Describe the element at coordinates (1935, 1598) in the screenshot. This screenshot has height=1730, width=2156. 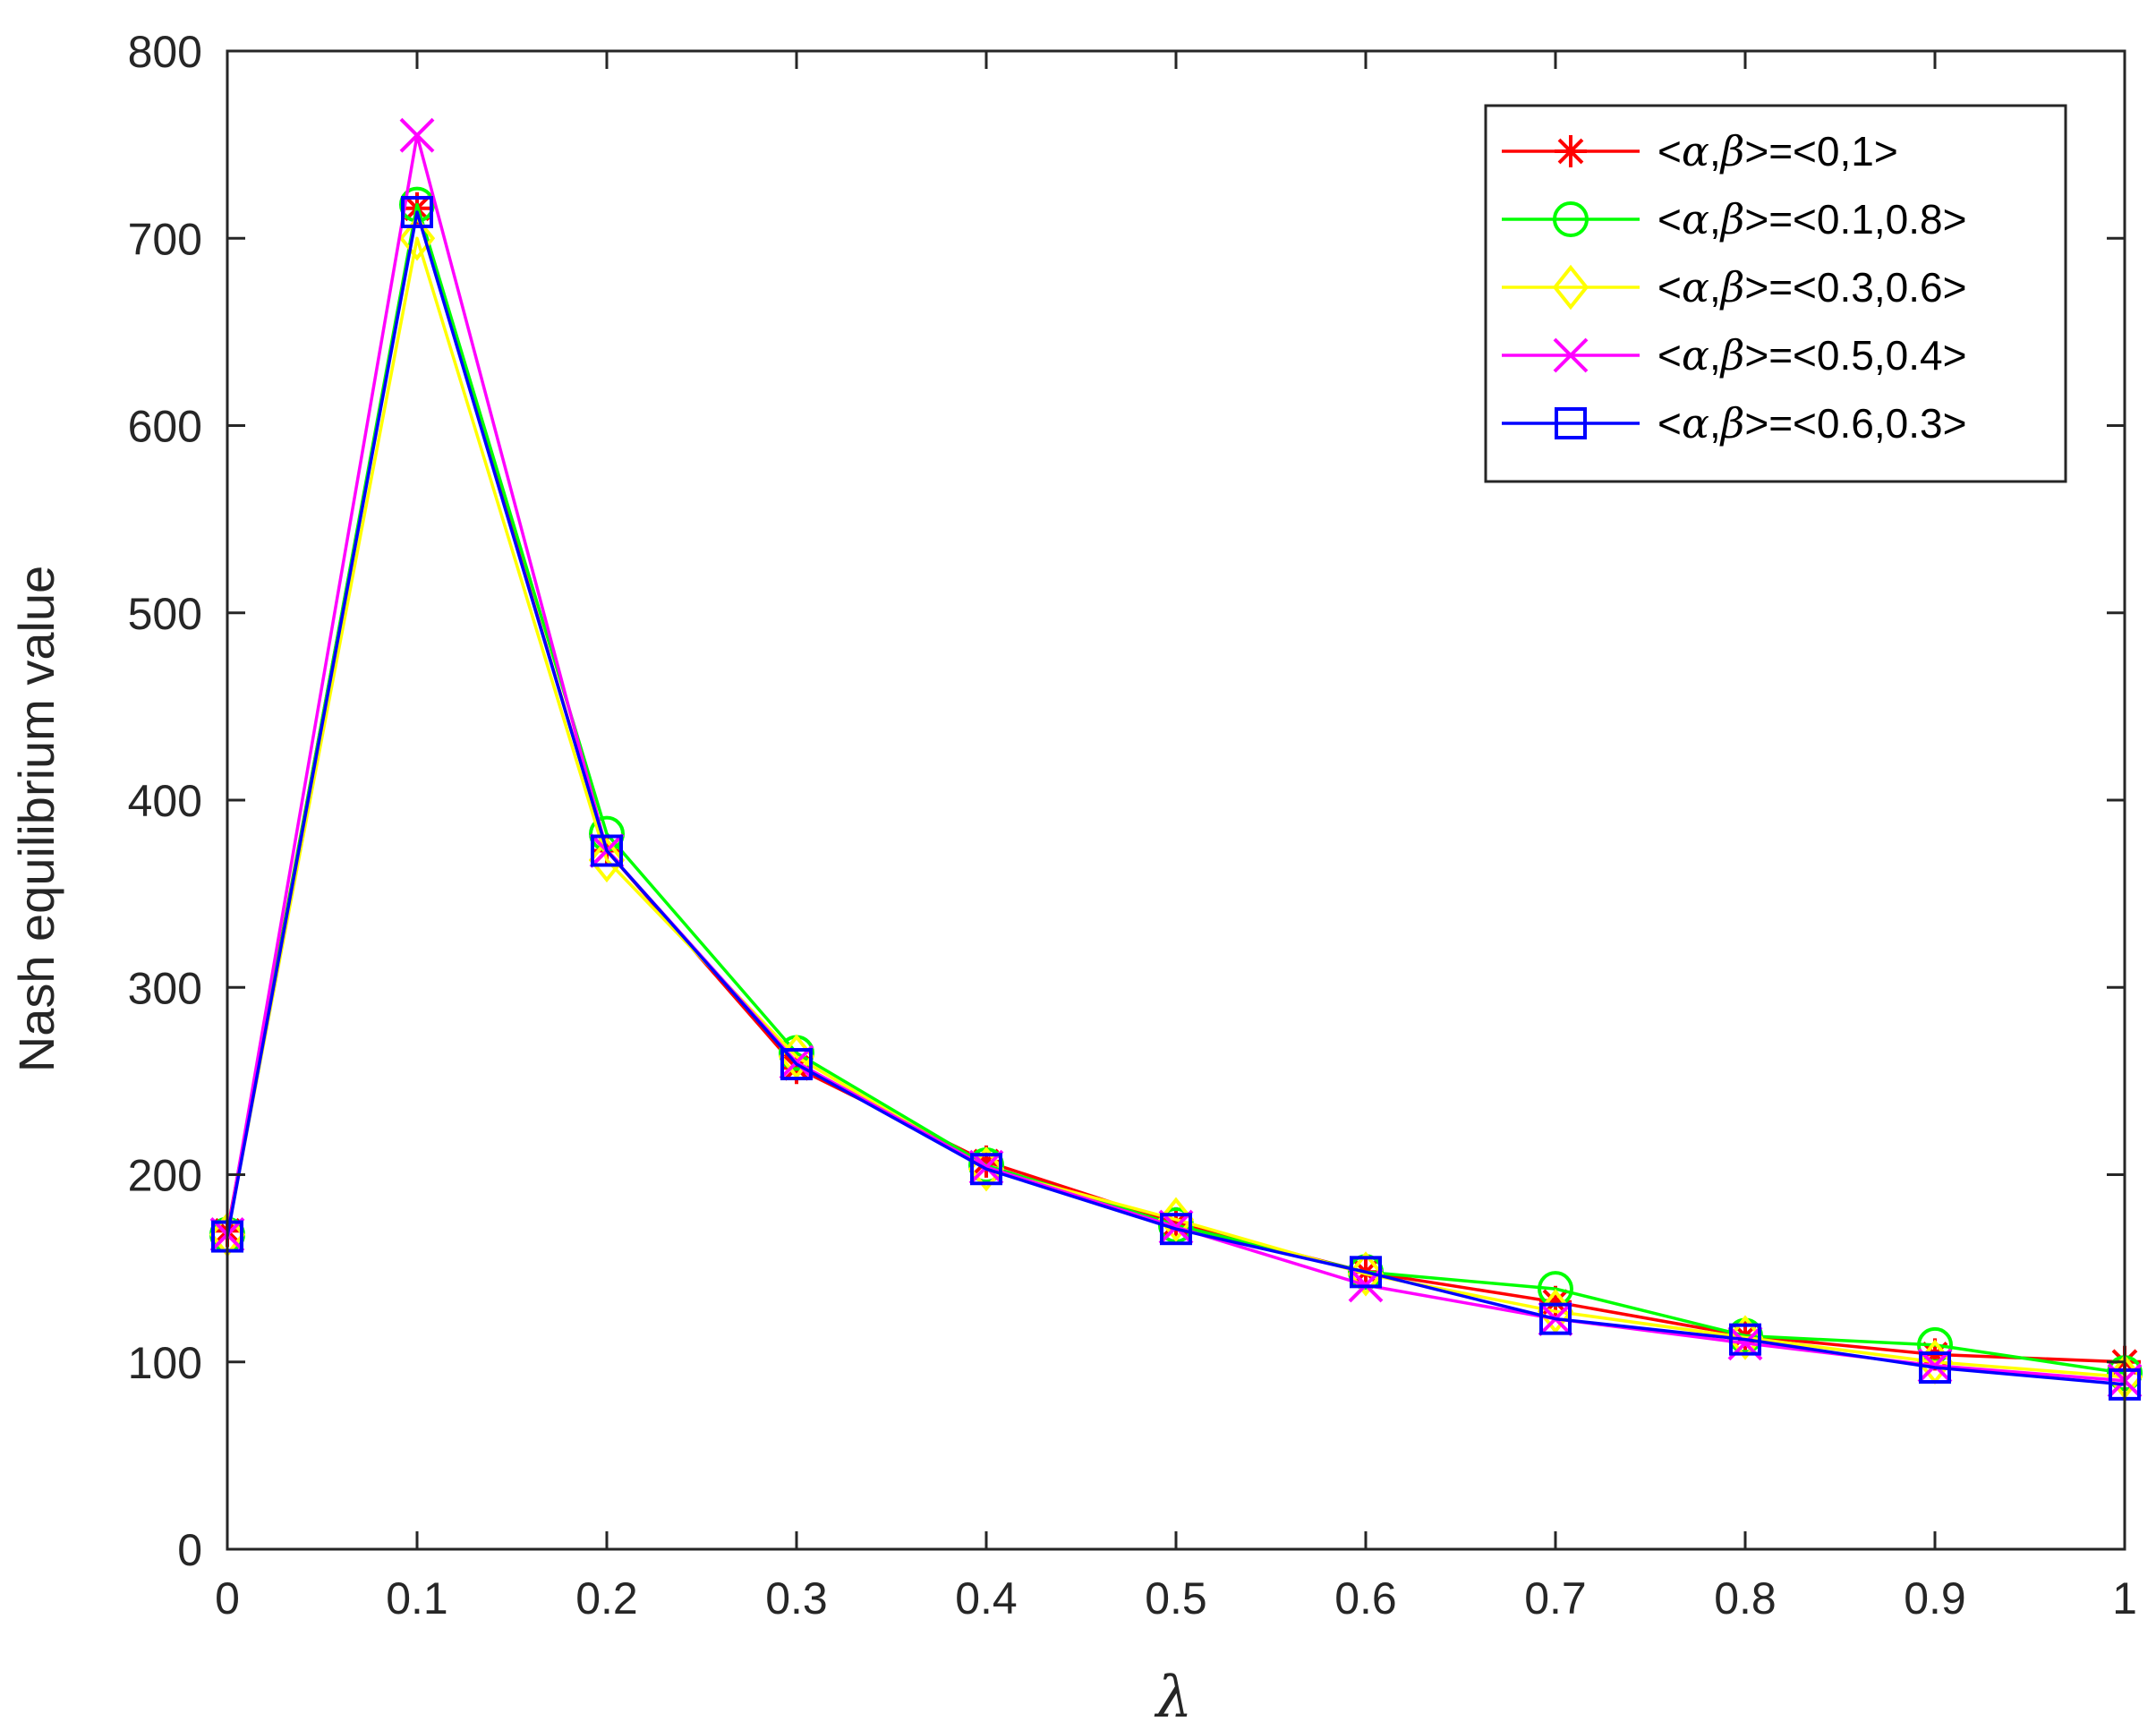
I see `x-tick-label: 0.9` at that location.